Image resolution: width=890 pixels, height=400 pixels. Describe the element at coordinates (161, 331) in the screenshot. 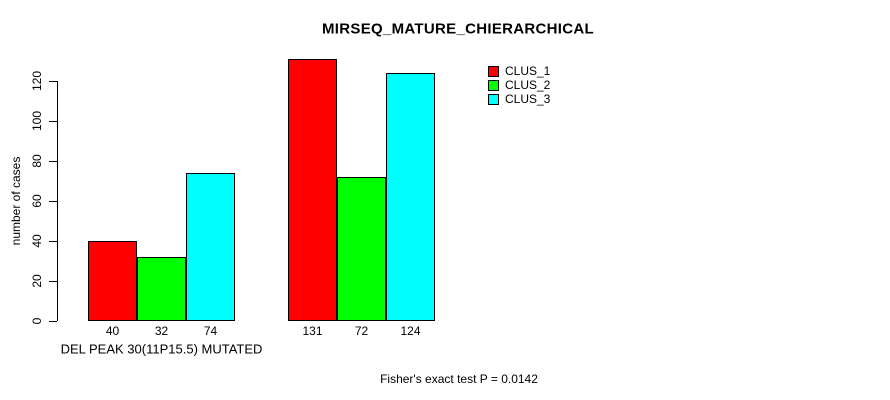

I see `bar-value-label: 32` at that location.